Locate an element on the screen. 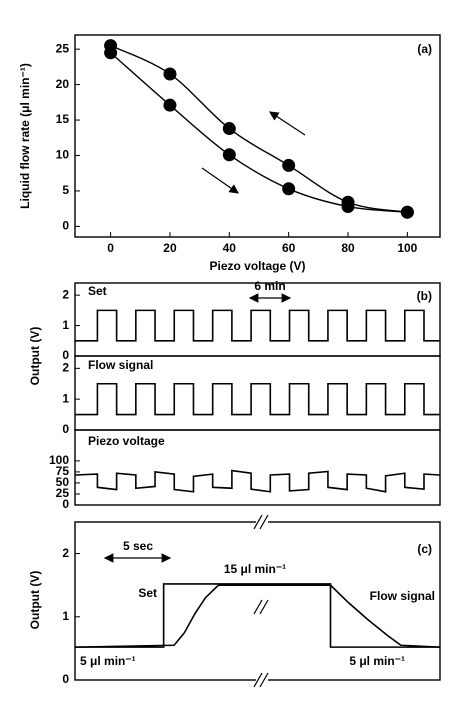 This screenshot has width=474, height=710. x-axis-label: Piezo voltage (V) is located at coordinates (257, 266).